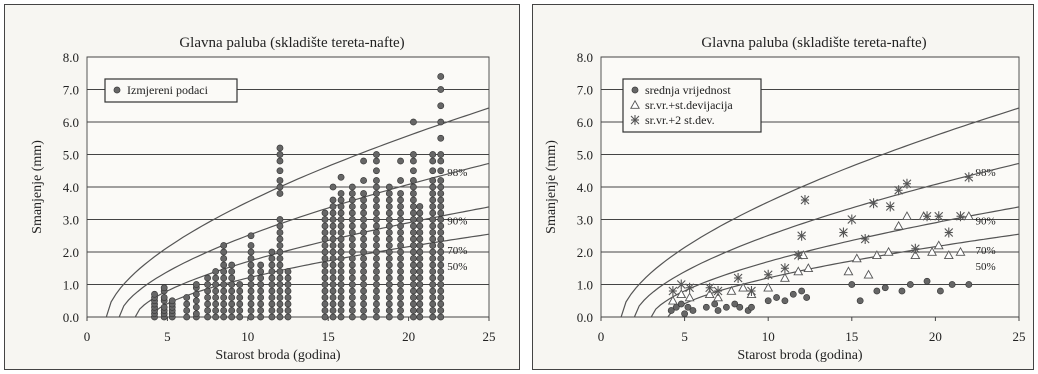  I want to click on y-axis-label: Smanjenje (mm), so click(37, 187).